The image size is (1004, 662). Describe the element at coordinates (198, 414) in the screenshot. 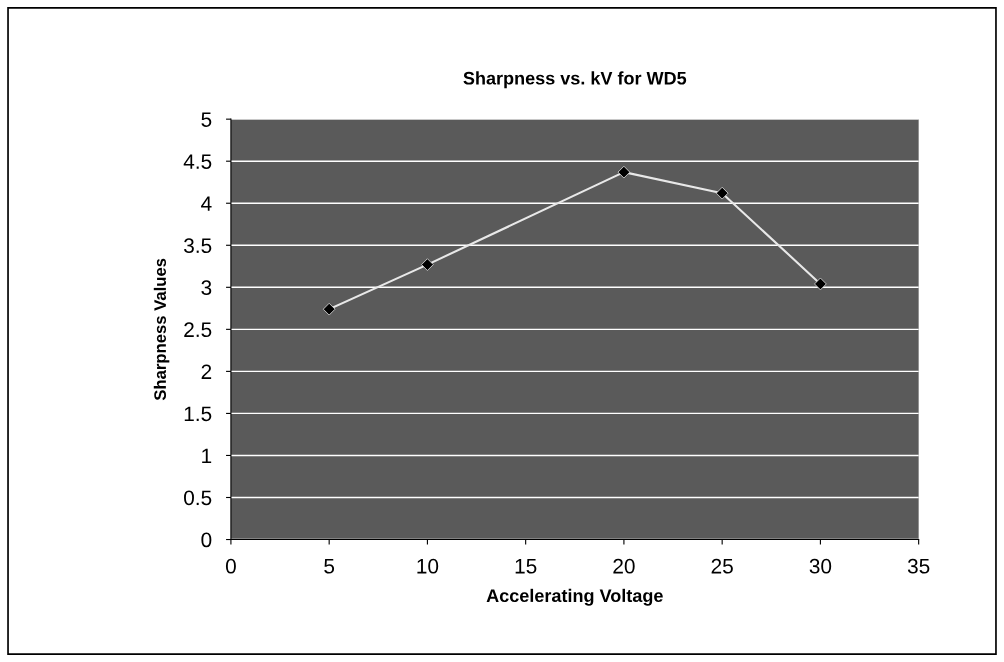

I see `y-tick-label: 1.5` at that location.